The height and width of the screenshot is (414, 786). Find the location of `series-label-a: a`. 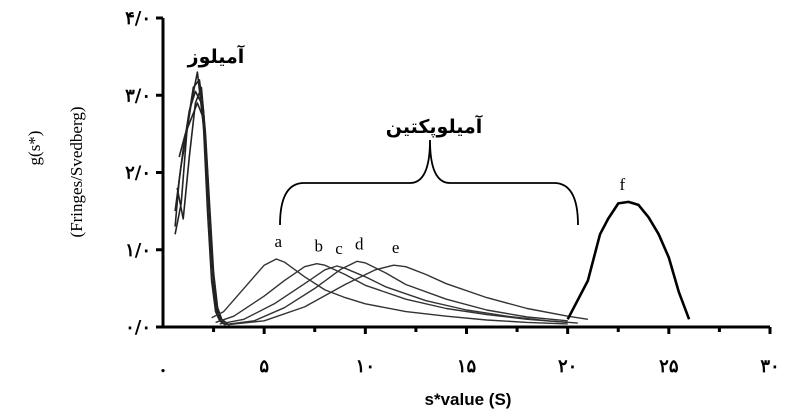

series-label-a: a is located at coordinates (279, 241).